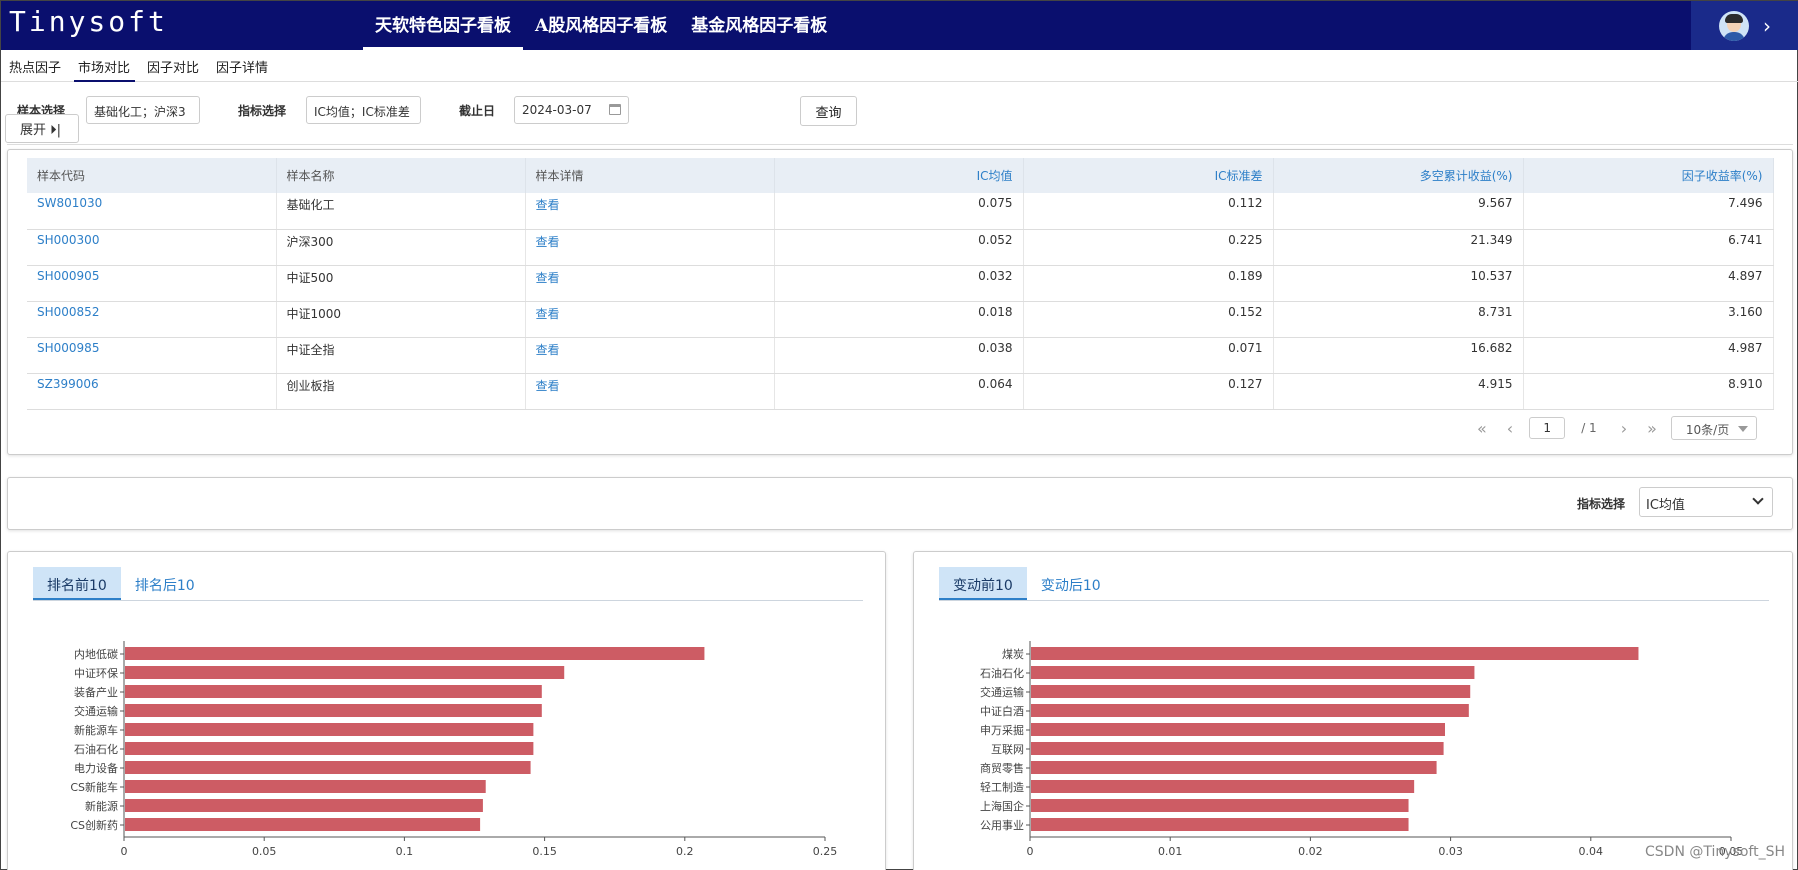 This screenshot has width=1798, height=870. What do you see at coordinates (1652, 428) in the screenshot?
I see `last-page-icon: »` at bounding box center [1652, 428].